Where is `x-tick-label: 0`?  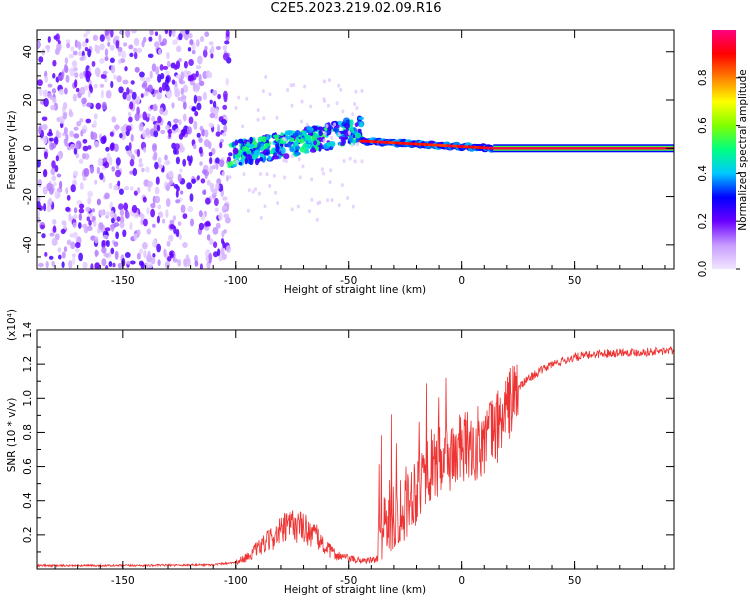 x-tick-label: 0 is located at coordinates (461, 581).